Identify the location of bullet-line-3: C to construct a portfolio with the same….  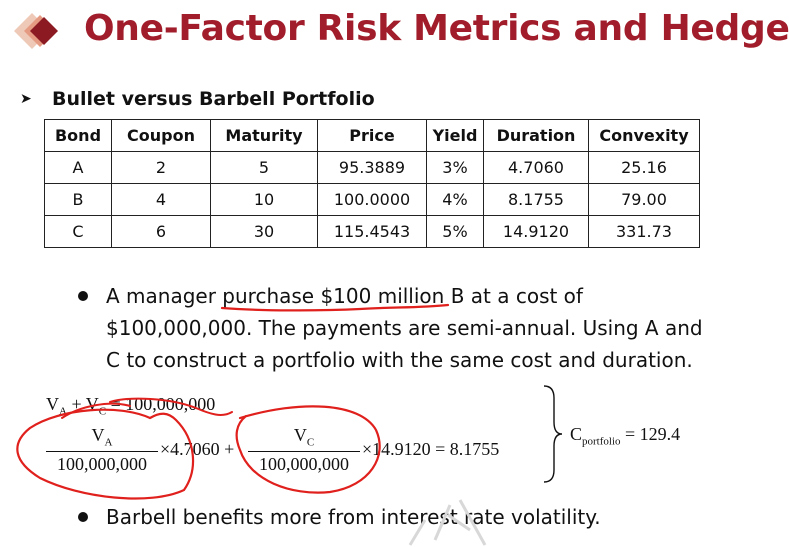
(399, 360).